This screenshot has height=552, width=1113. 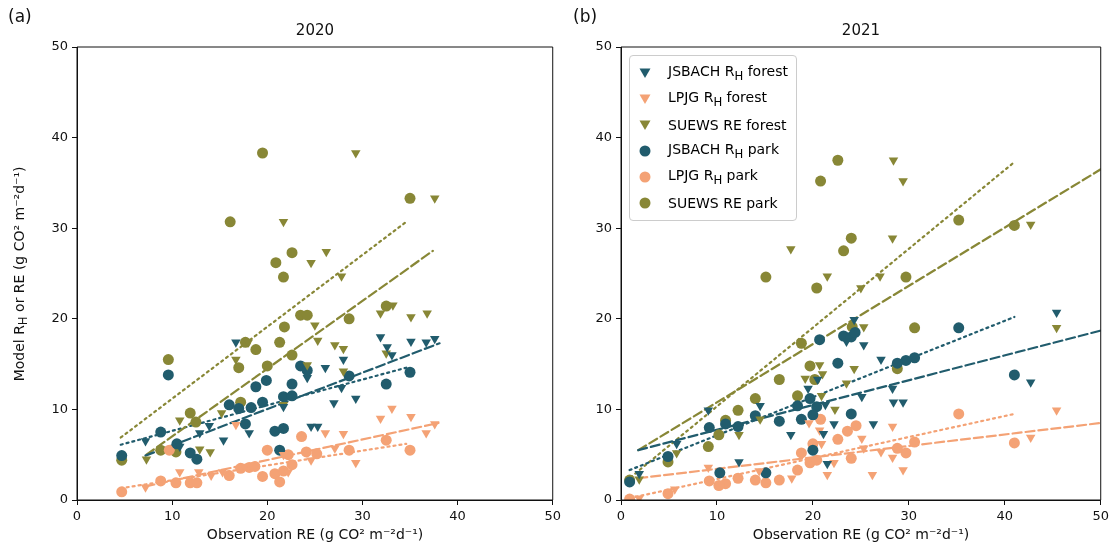 I want to click on legend-label: LPJG R$_{H}$ forest, so click(x=717, y=99).